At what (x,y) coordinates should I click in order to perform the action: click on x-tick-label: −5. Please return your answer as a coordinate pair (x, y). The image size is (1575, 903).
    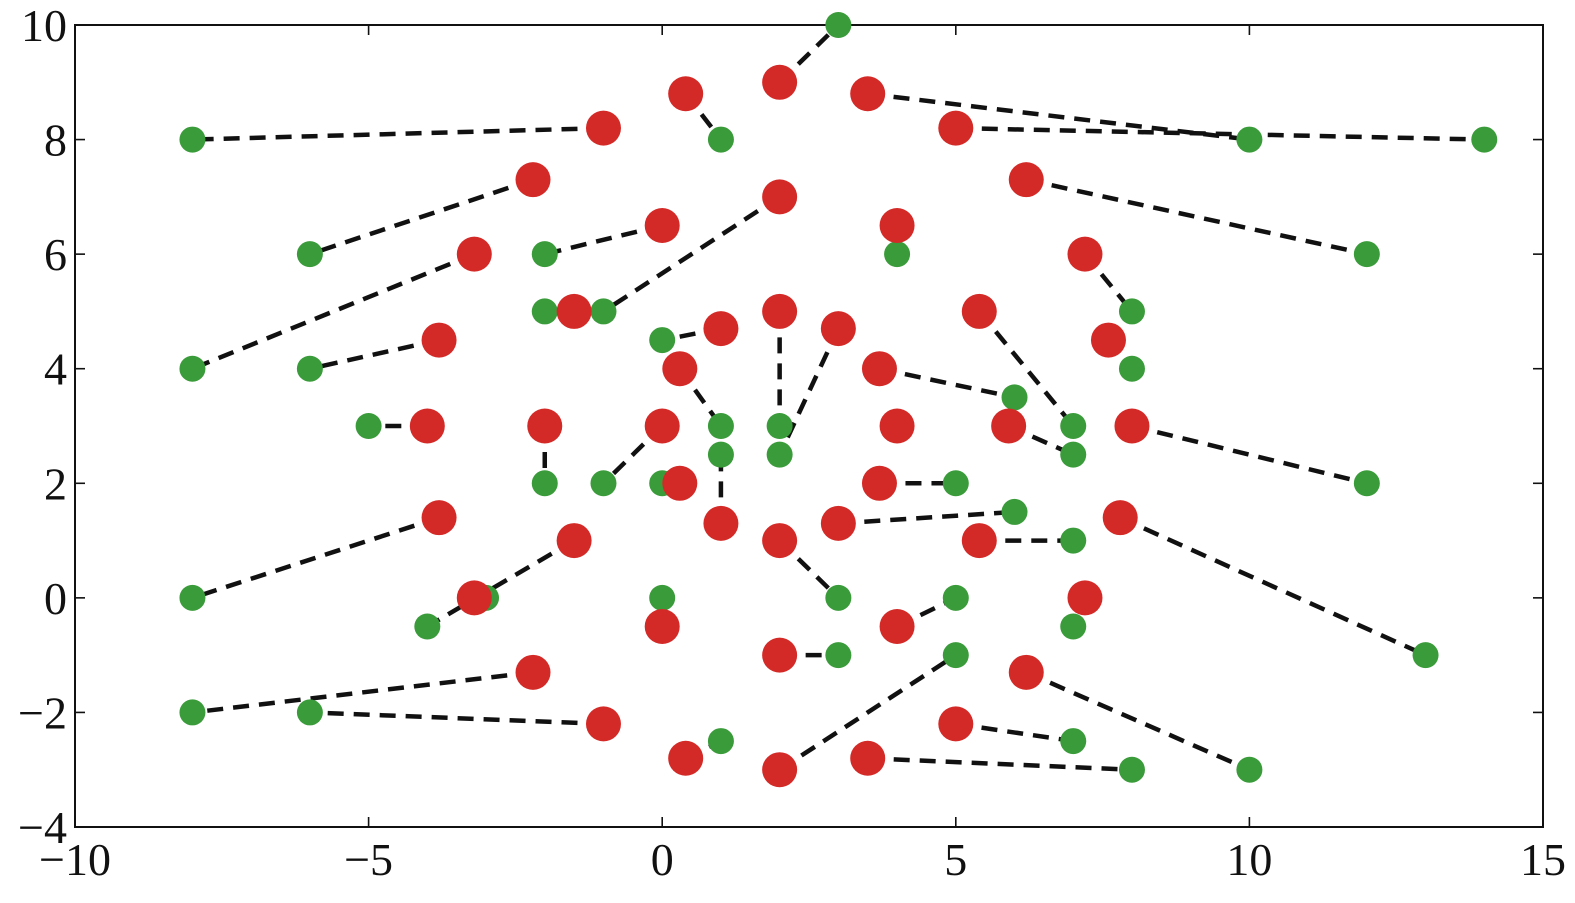
    Looking at the image, I should click on (368, 859).